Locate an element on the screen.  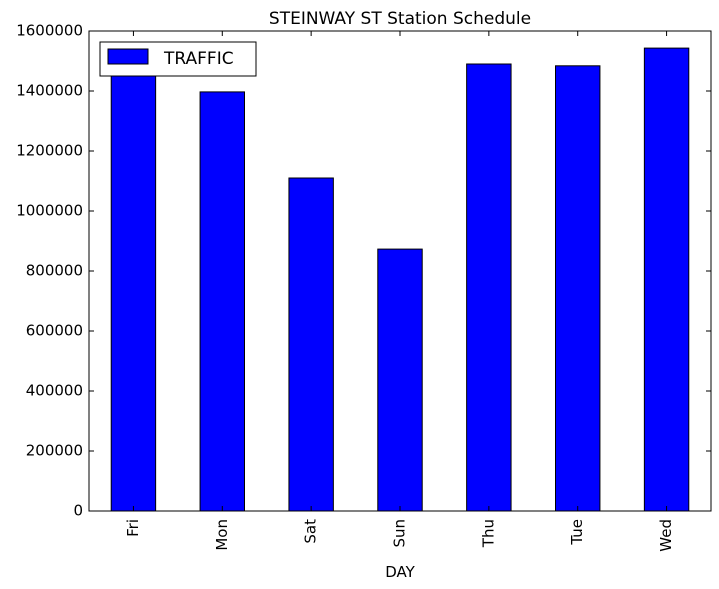
y-tick-label-1600000: 1600000 is located at coordinates (49, 31).